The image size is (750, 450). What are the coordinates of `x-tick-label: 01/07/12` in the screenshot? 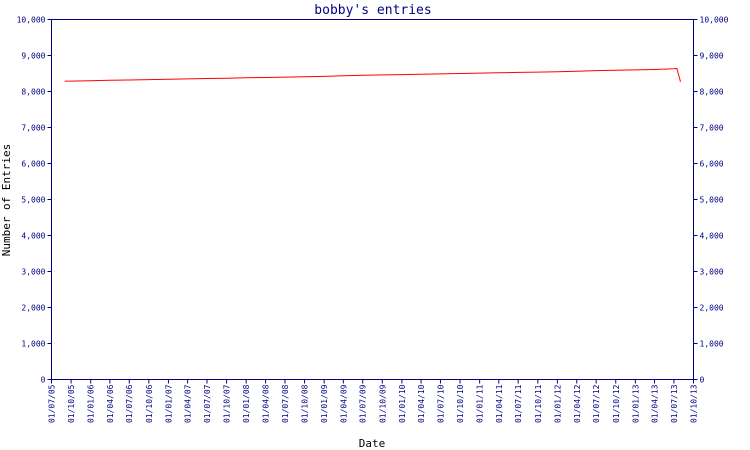 It's located at (596, 403).